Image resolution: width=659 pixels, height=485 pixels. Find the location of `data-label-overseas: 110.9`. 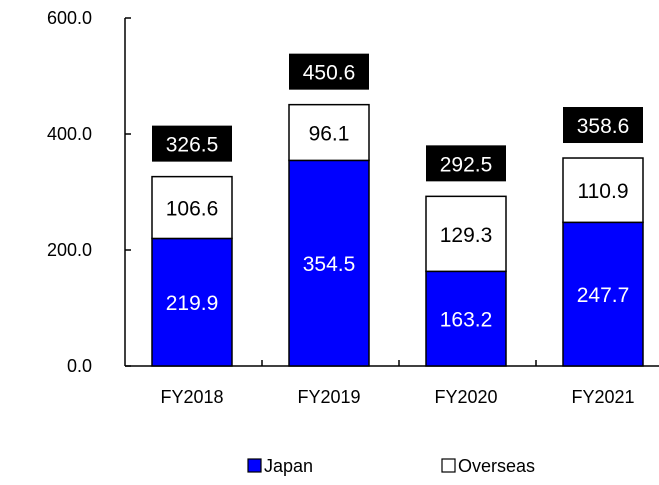

data-label-overseas: 110.9 is located at coordinates (603, 191).